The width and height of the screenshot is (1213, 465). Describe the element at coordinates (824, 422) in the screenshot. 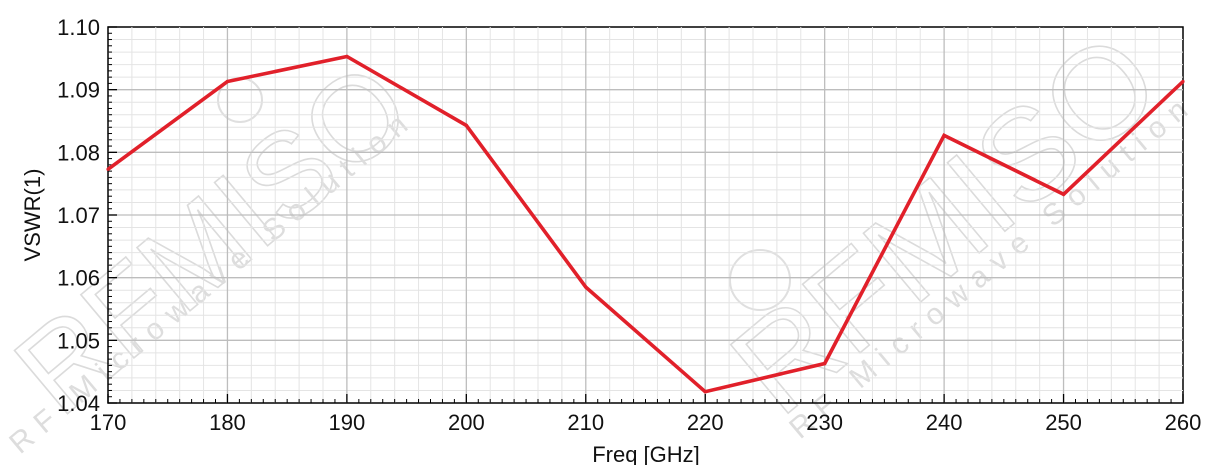

I see `x-tick-label: 230` at that location.